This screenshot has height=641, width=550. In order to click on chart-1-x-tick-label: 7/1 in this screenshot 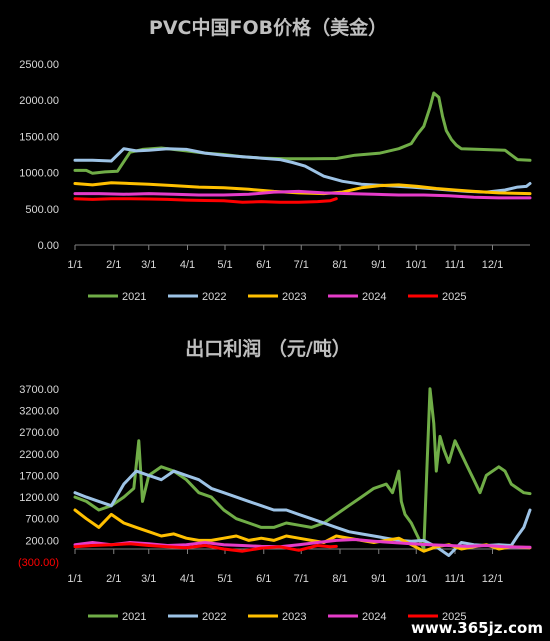, I will do `click(301, 265)`.